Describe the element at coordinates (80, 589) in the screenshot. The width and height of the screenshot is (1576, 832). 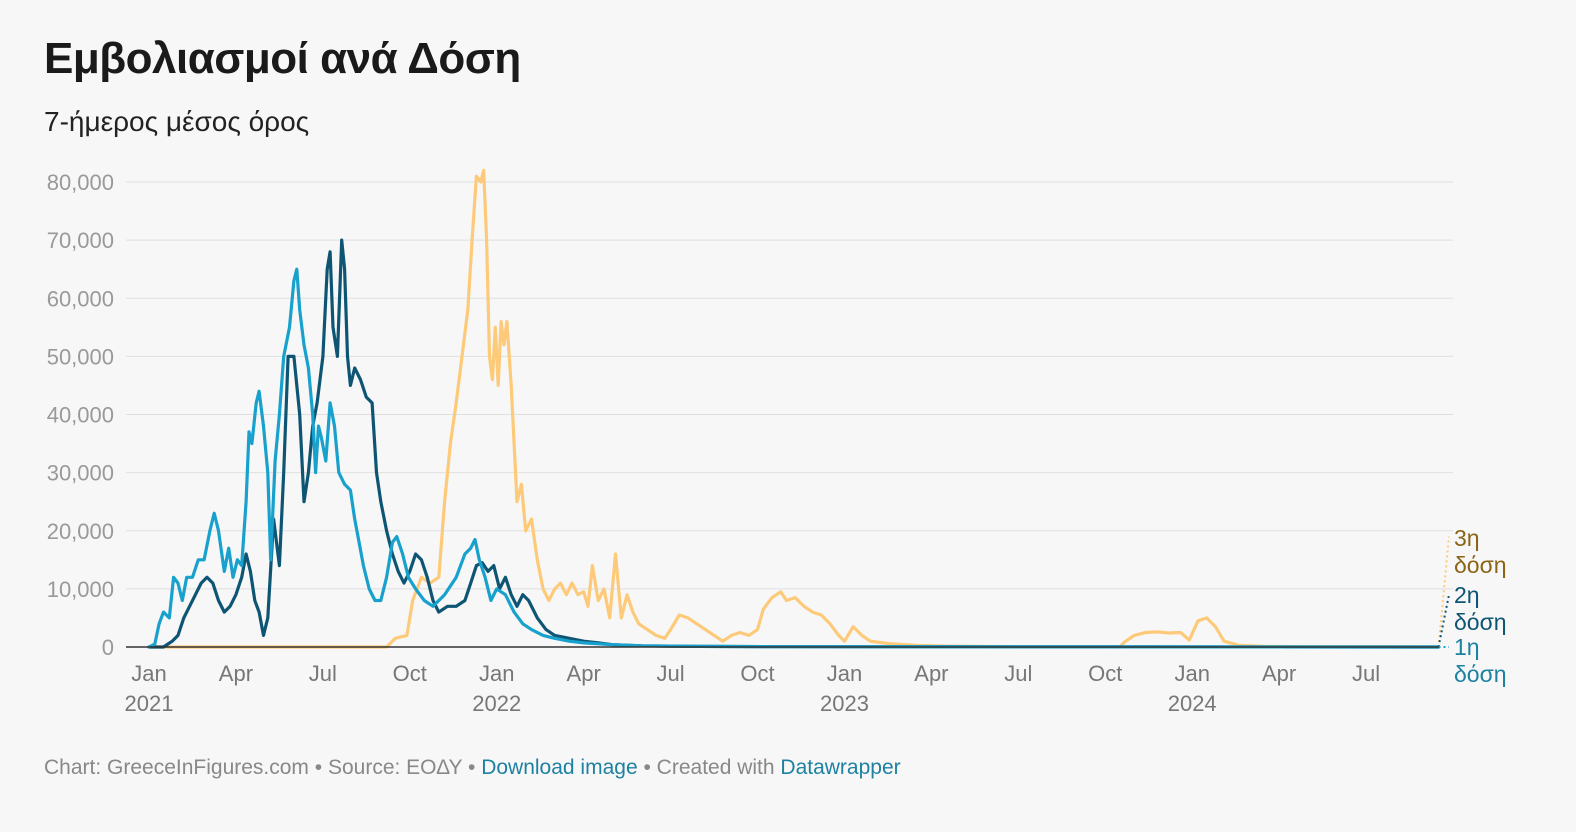
I see `y-tick-label: 10,000` at that location.